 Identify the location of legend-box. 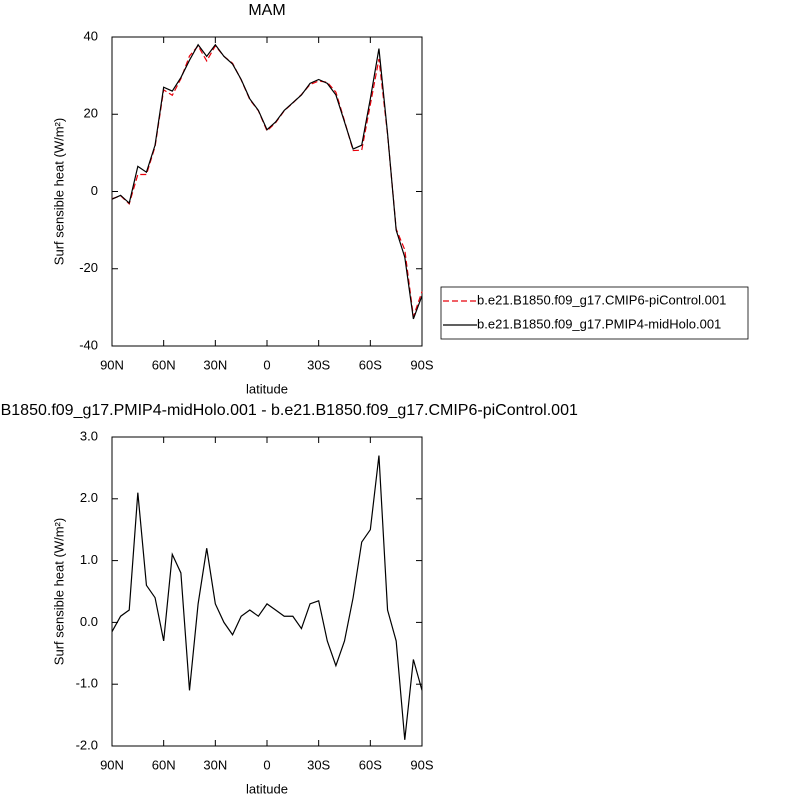
(594, 313).